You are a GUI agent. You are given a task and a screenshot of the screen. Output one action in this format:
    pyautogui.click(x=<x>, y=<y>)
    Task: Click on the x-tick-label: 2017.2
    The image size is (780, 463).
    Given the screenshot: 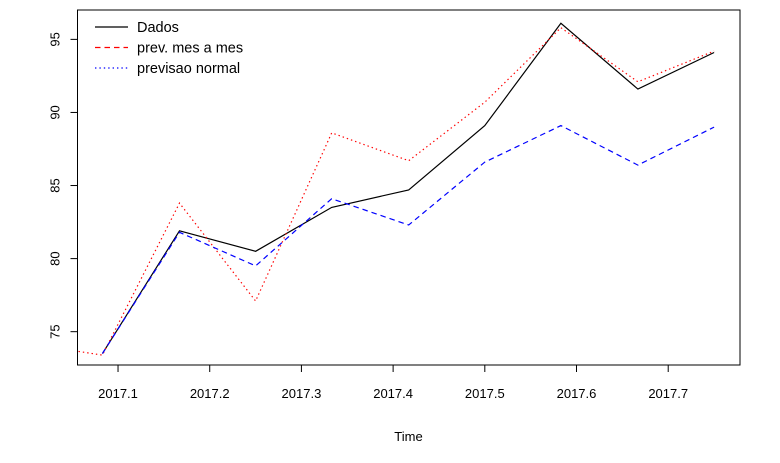 What is the action you would take?
    pyautogui.click(x=210, y=393)
    